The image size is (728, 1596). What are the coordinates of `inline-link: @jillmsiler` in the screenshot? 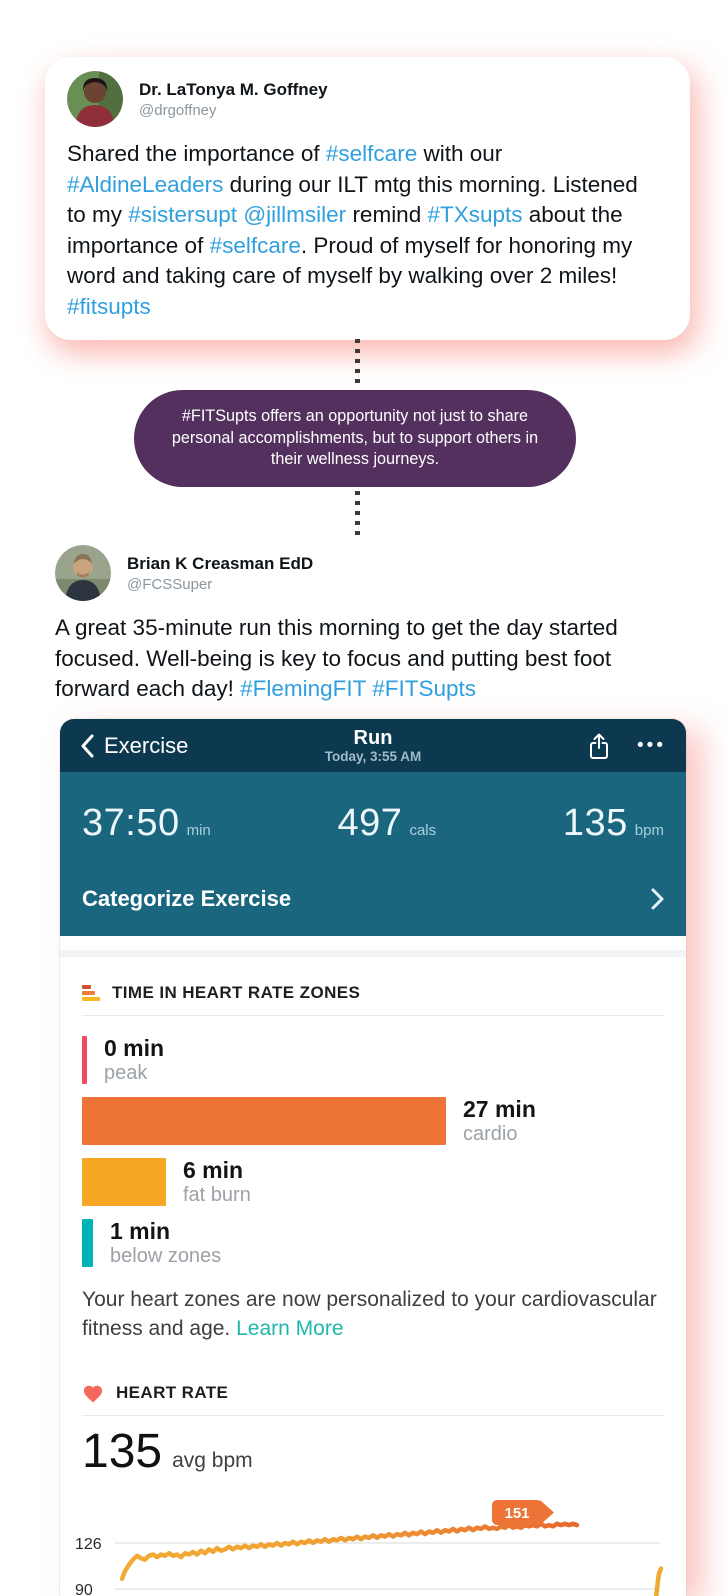 It's located at (295, 214).